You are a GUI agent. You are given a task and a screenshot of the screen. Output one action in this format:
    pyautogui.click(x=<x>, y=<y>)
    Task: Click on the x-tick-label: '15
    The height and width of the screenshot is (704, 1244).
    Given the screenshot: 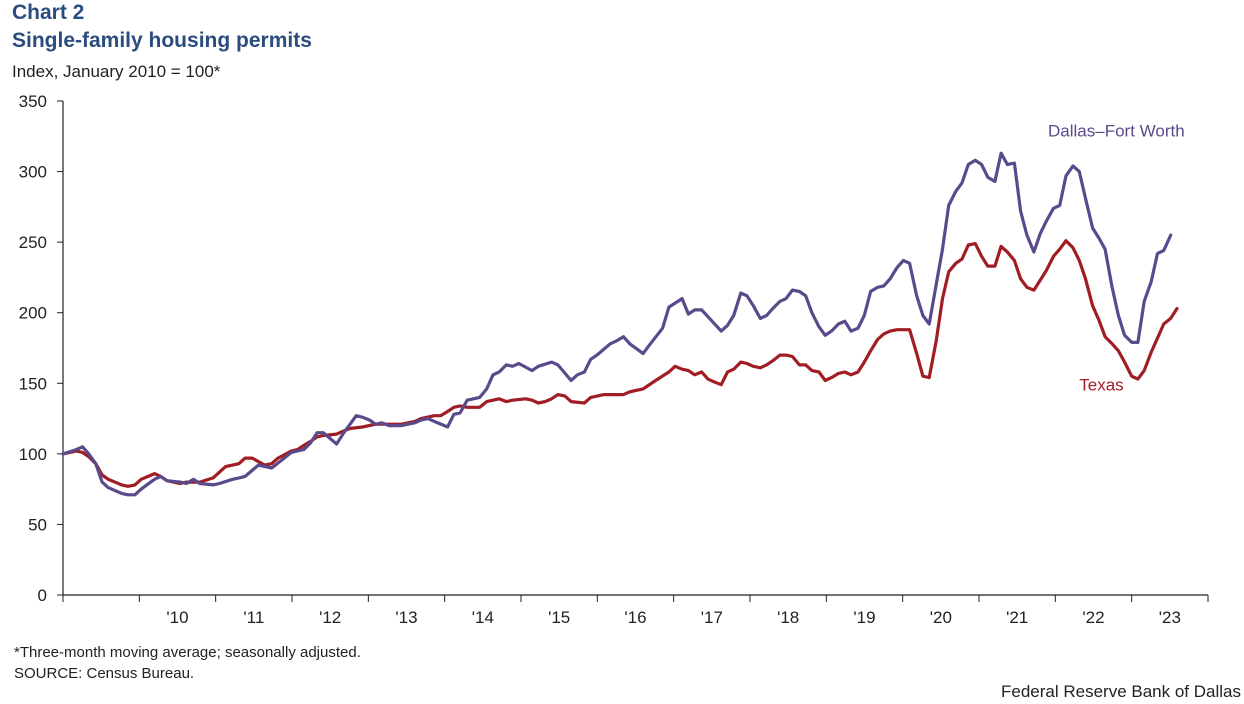 What is the action you would take?
    pyautogui.click(x=559, y=617)
    